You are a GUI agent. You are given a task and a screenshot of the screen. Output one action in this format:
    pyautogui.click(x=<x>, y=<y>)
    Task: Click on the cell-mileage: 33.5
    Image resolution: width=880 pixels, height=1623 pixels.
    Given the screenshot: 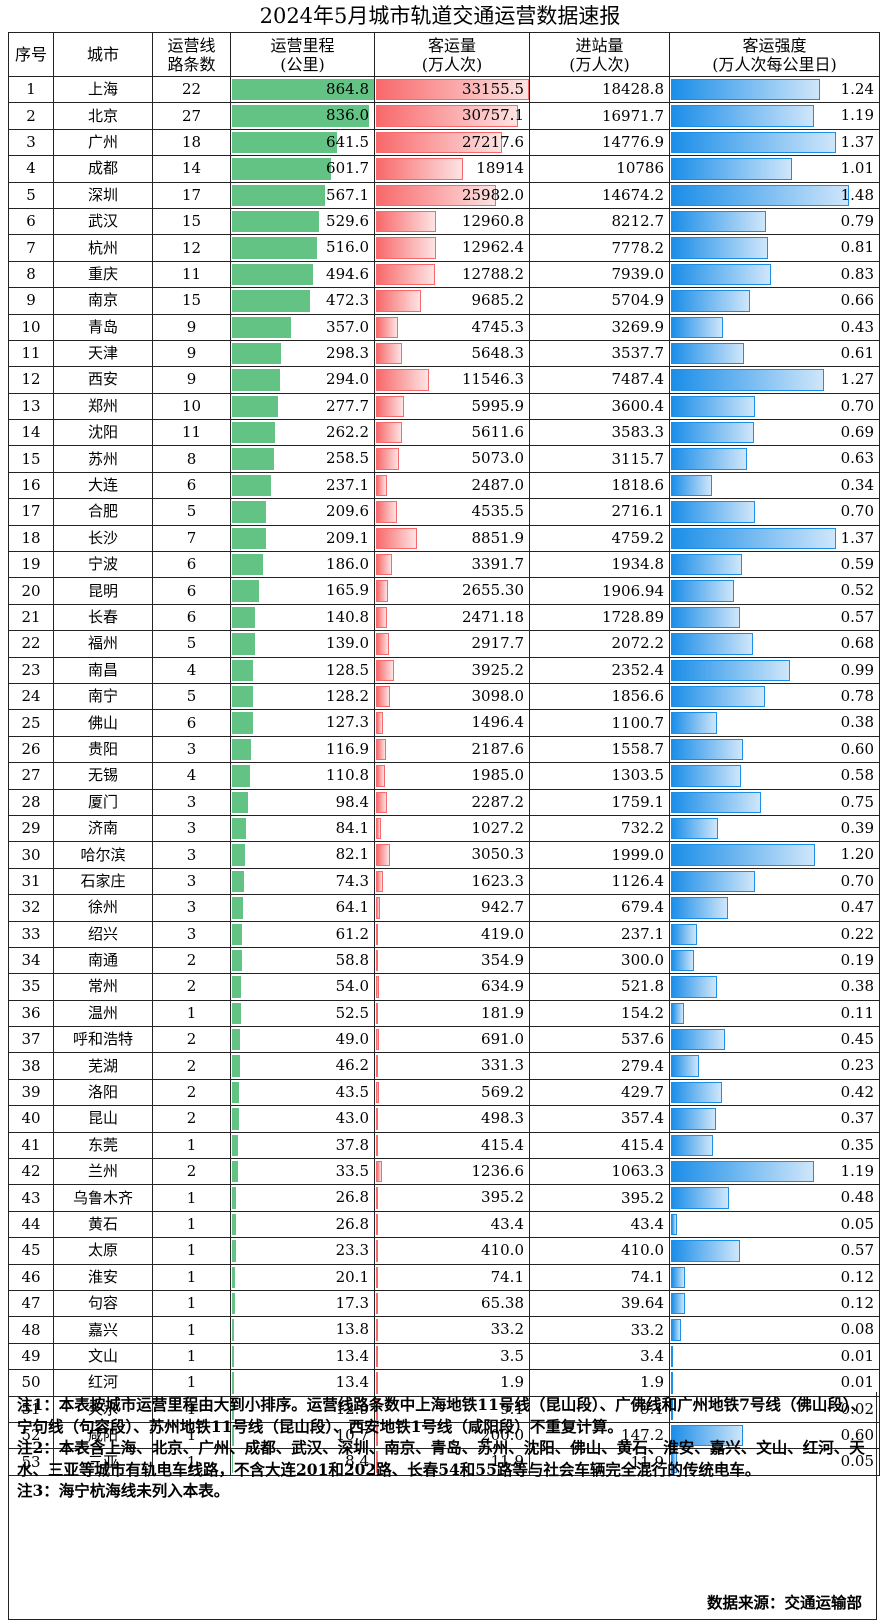 What is the action you would take?
    pyautogui.click(x=302, y=1172)
    